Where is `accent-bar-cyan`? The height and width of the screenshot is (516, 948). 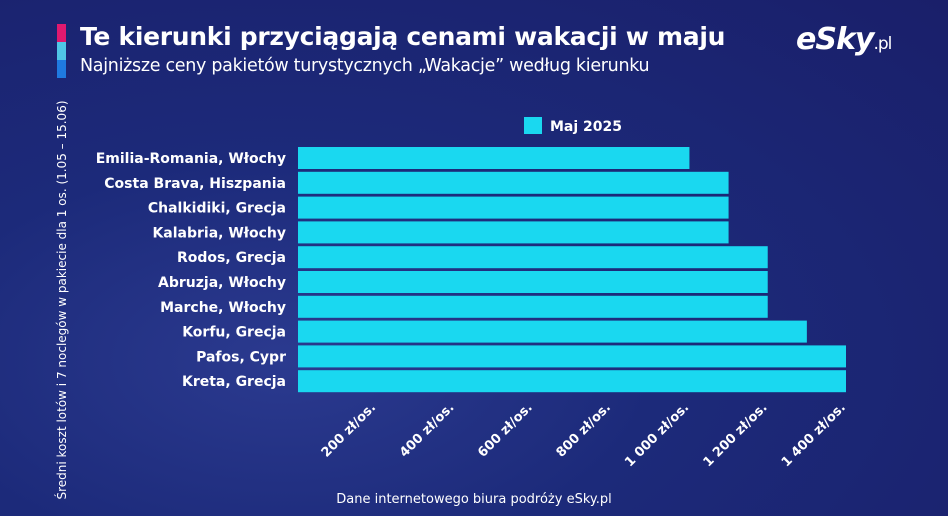 accent-bar-cyan is located at coordinates (61, 51).